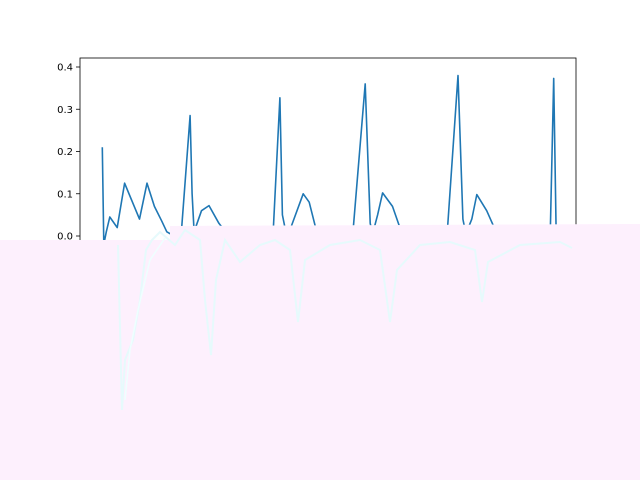 The height and width of the screenshot is (484, 640). I want to click on y-tick-label: 0.4, so click(65, 68).